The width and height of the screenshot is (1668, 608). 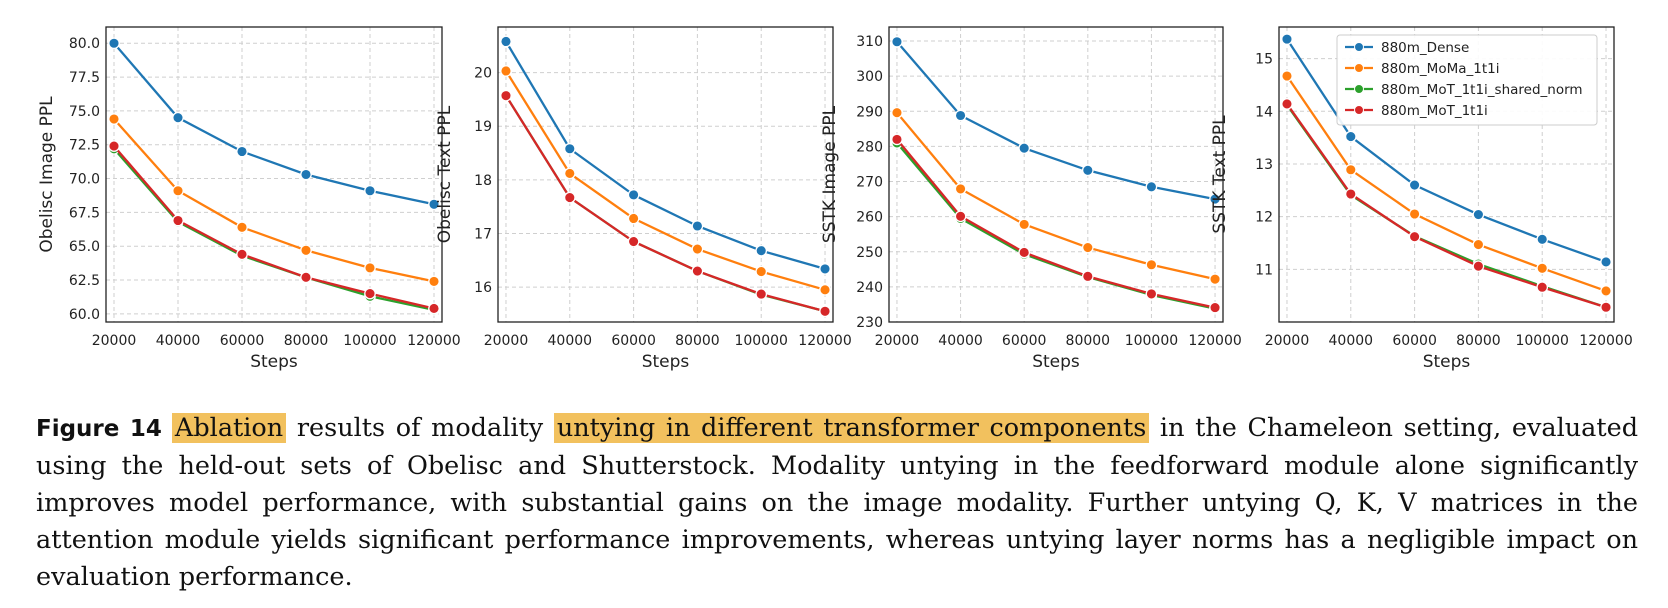 I want to click on y-tick-label: 60.0, so click(x=84, y=315).